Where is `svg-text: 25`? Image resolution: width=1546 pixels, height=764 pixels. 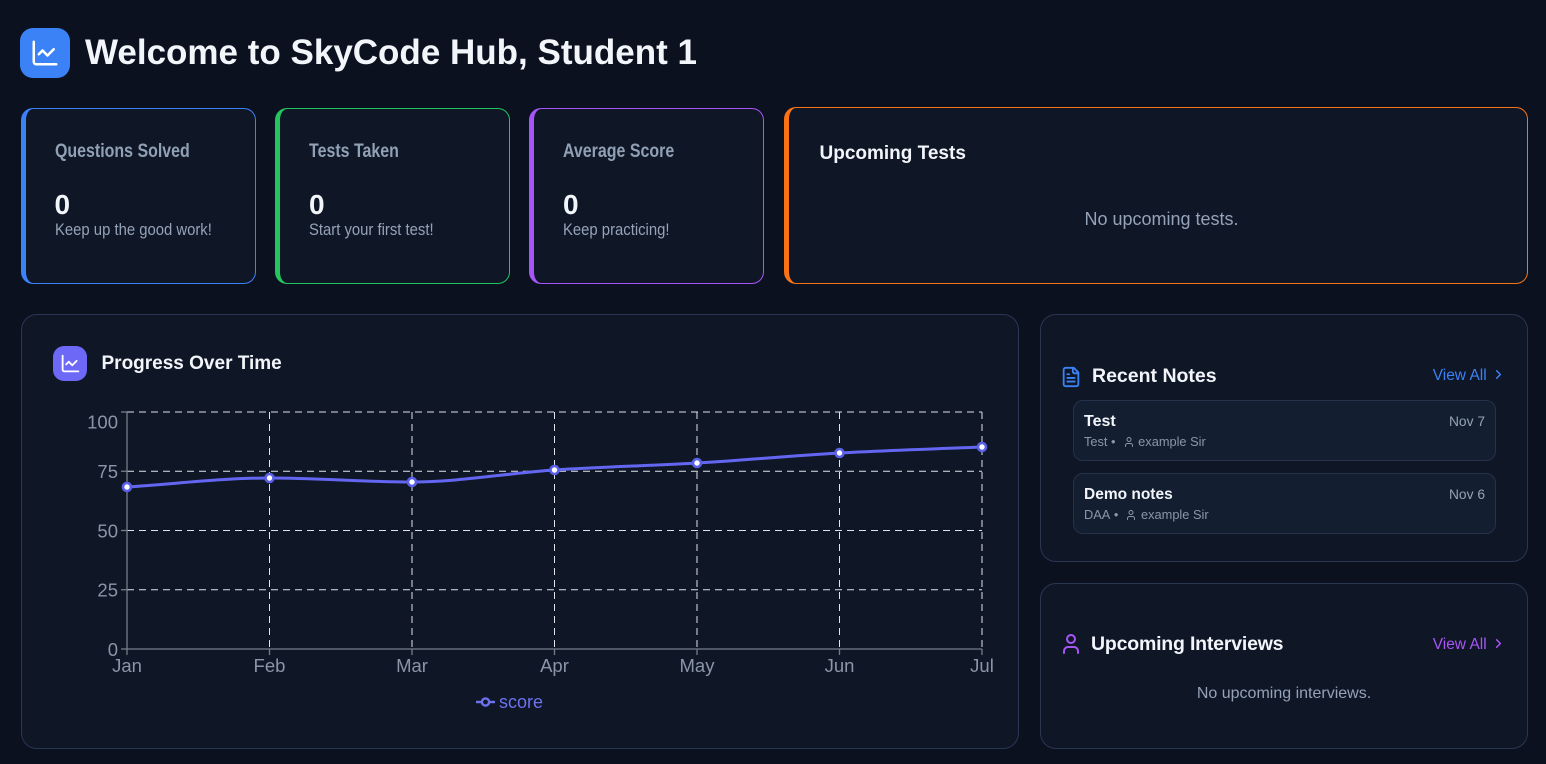 svg-text: 25 is located at coordinates (107, 590).